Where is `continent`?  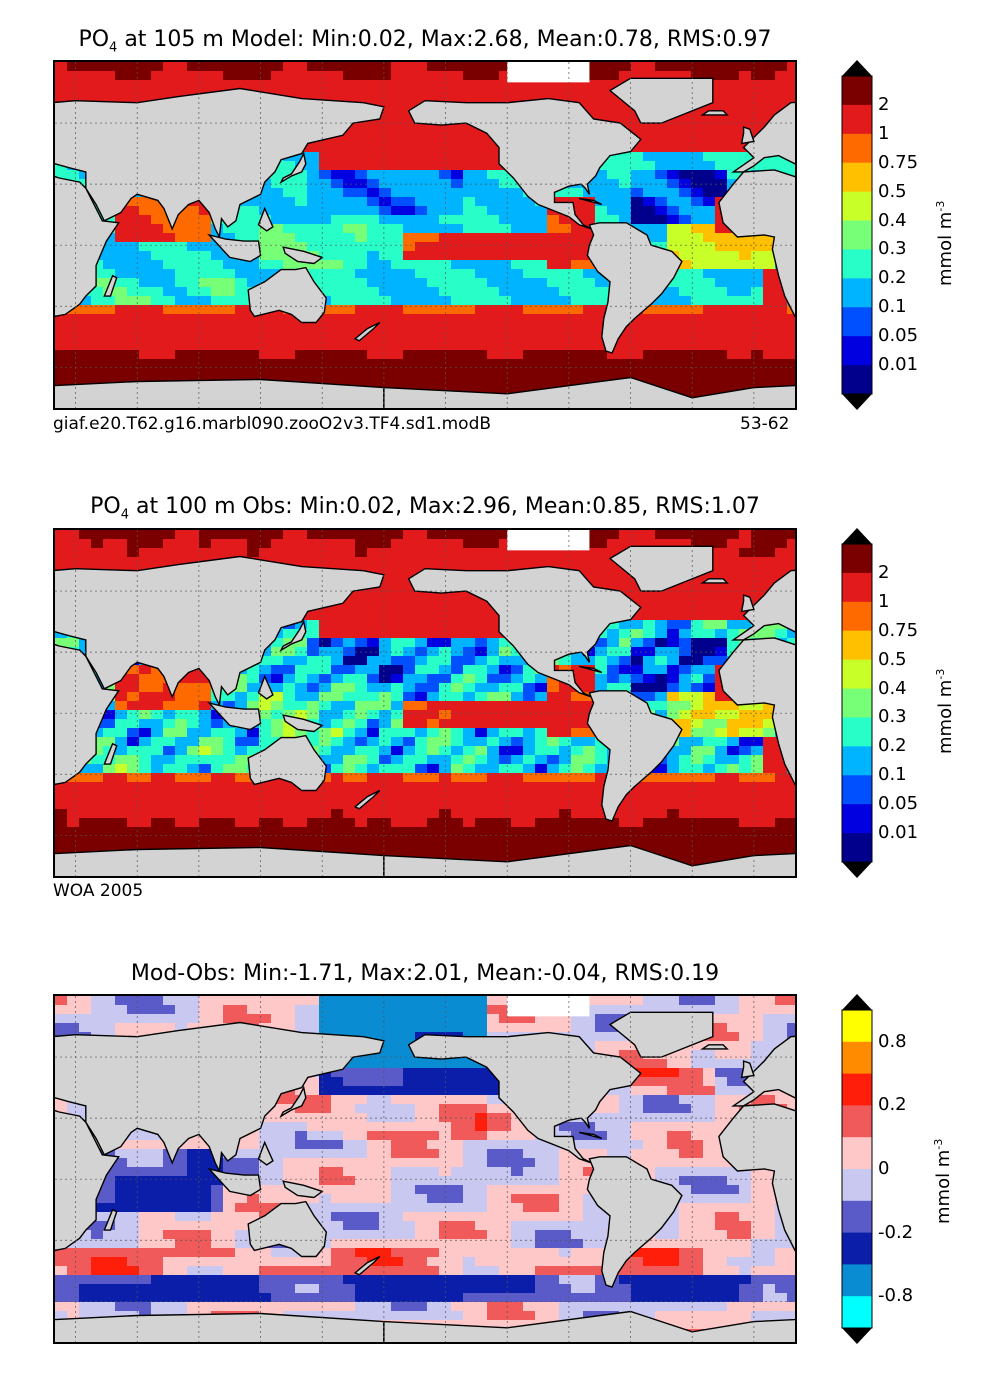
continent is located at coordinates (234, 716).